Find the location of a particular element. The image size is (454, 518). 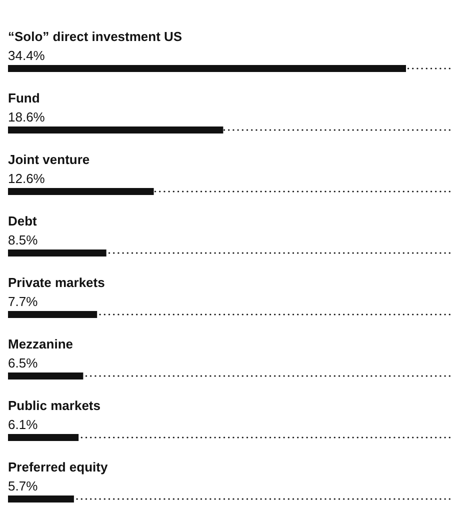

y-tick-label: Private markets is located at coordinates (56, 282).